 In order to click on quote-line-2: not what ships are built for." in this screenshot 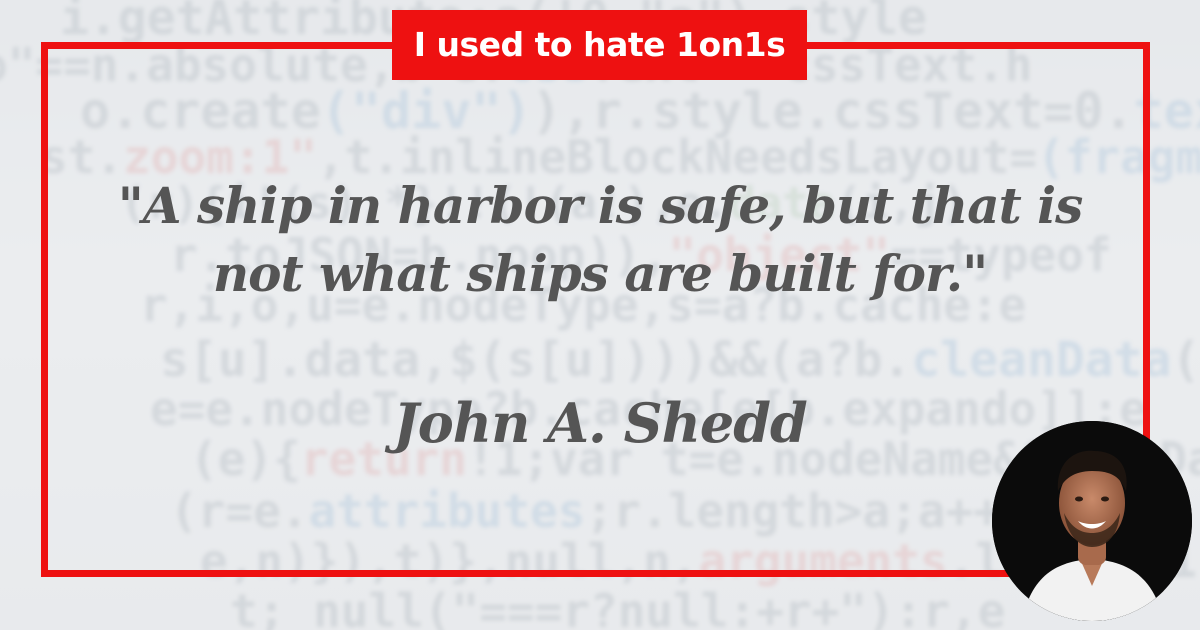, I will do `click(600, 273)`.